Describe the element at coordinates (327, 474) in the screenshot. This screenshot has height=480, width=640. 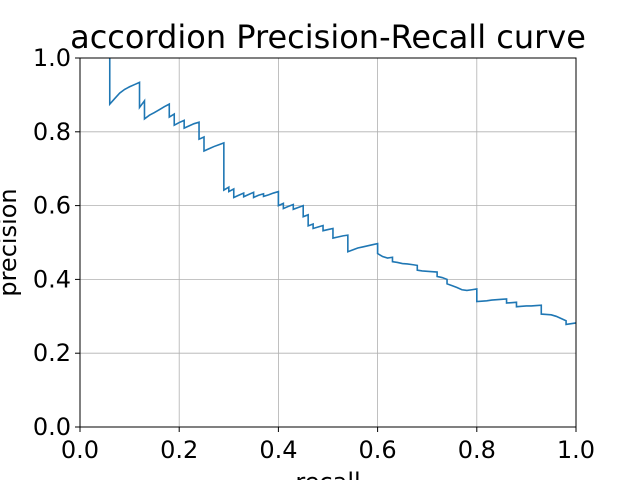
I see `x-axis-label: recall` at that location.